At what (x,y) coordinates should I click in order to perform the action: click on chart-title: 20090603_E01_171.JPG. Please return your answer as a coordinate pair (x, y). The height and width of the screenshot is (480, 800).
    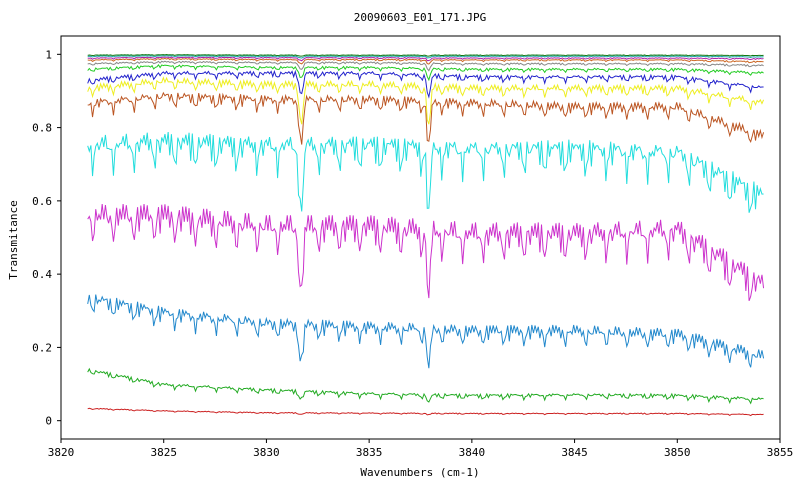
    Looking at the image, I should click on (420, 17).